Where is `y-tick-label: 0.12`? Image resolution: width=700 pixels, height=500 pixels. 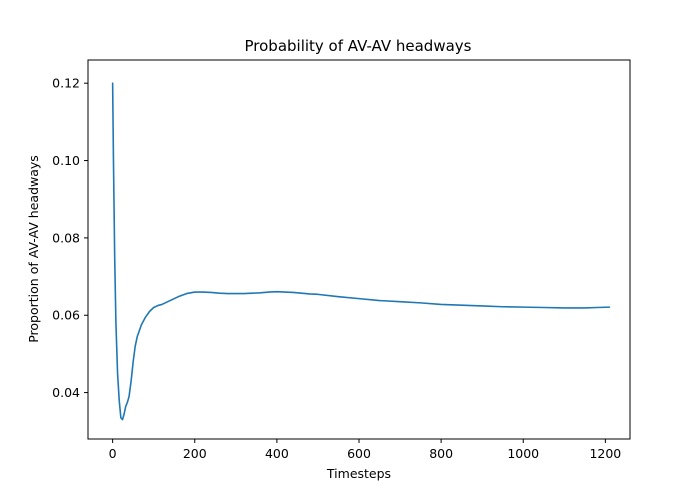
y-tick-label: 0.12 is located at coordinates (66, 83).